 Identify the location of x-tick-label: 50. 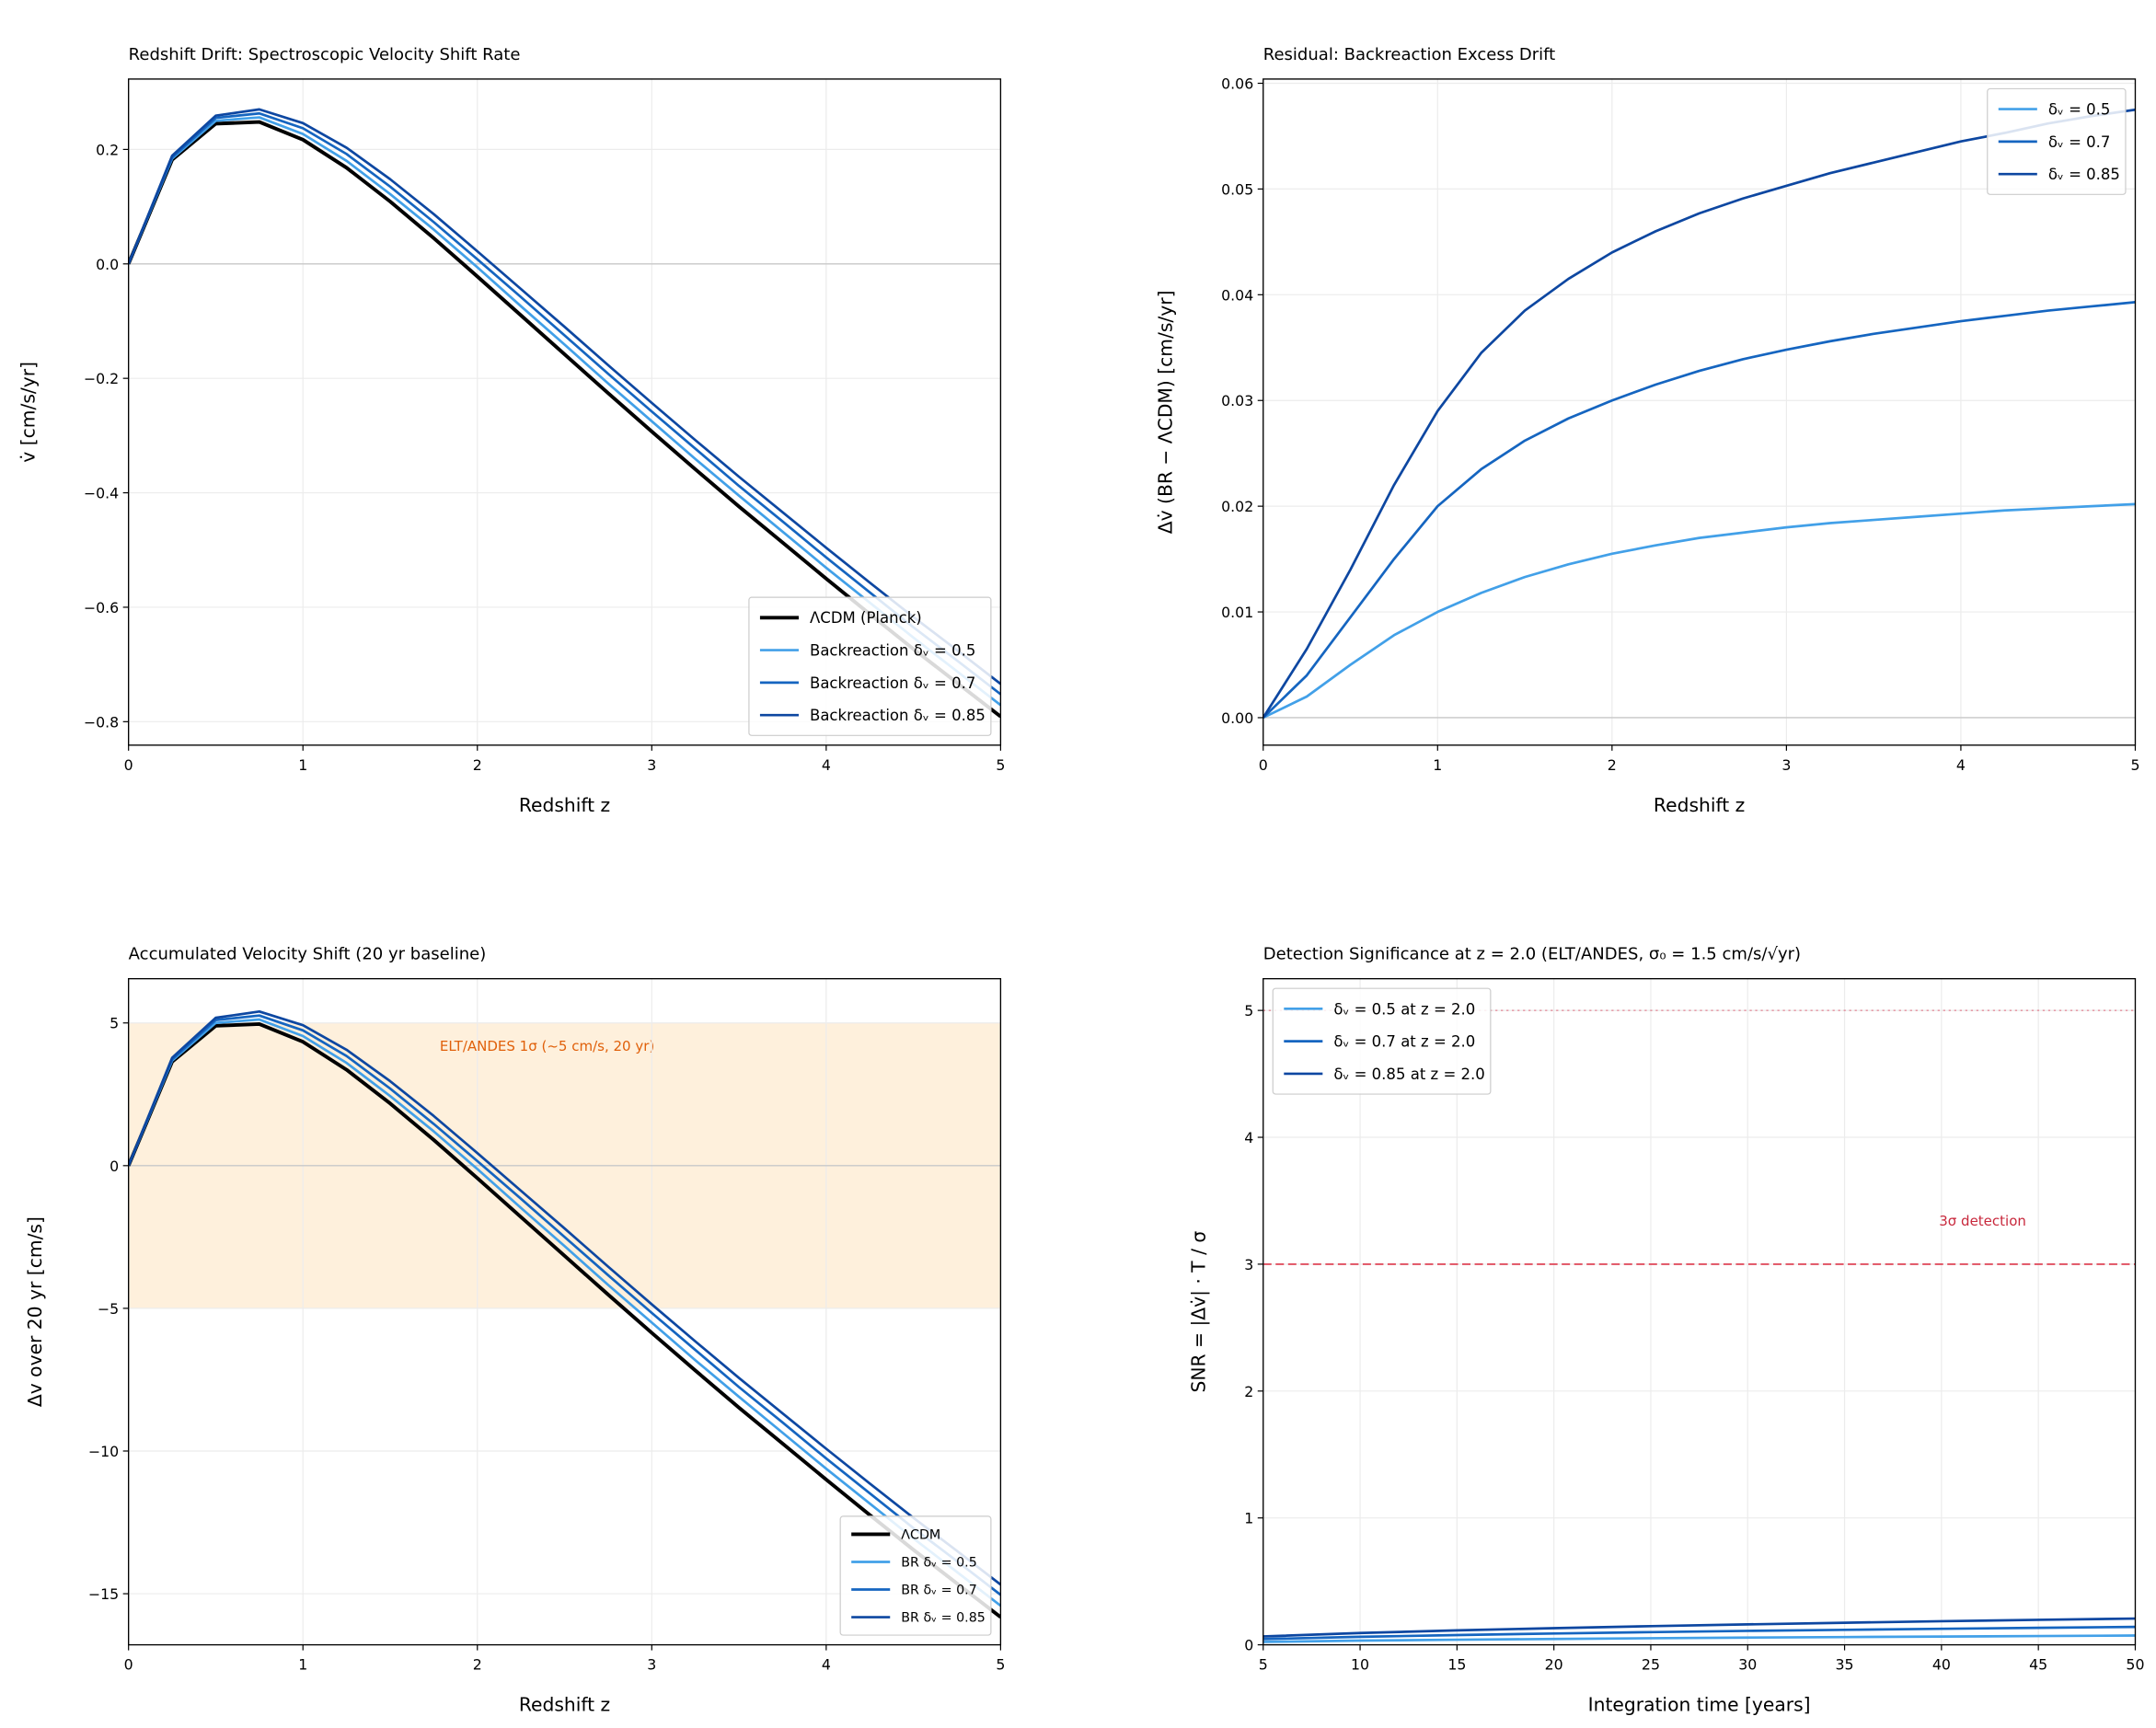
(2135, 1665).